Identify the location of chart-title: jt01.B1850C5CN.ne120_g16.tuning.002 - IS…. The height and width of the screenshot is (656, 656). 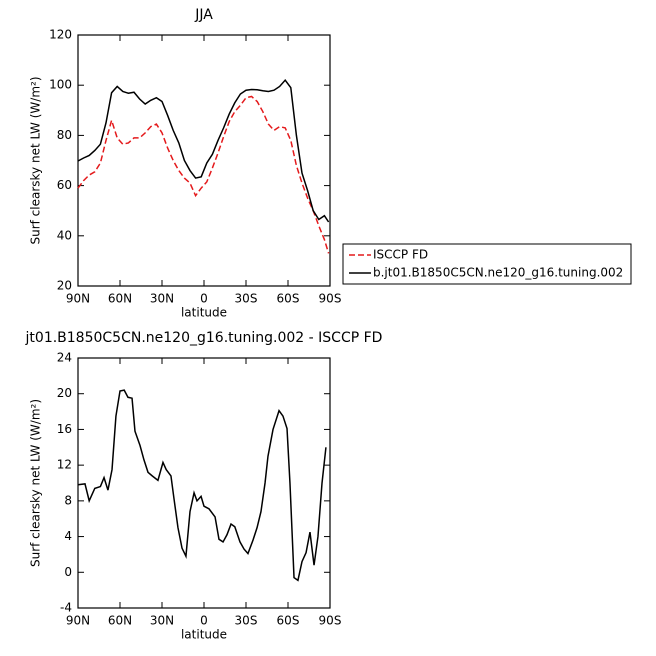
(204, 338).